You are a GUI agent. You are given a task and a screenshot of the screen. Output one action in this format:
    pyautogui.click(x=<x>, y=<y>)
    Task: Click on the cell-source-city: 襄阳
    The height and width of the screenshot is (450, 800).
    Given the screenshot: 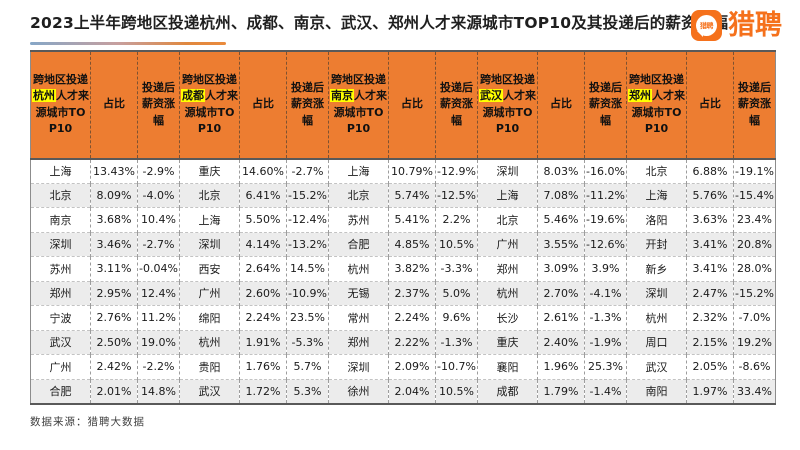 What is the action you would take?
    pyautogui.click(x=507, y=367)
    